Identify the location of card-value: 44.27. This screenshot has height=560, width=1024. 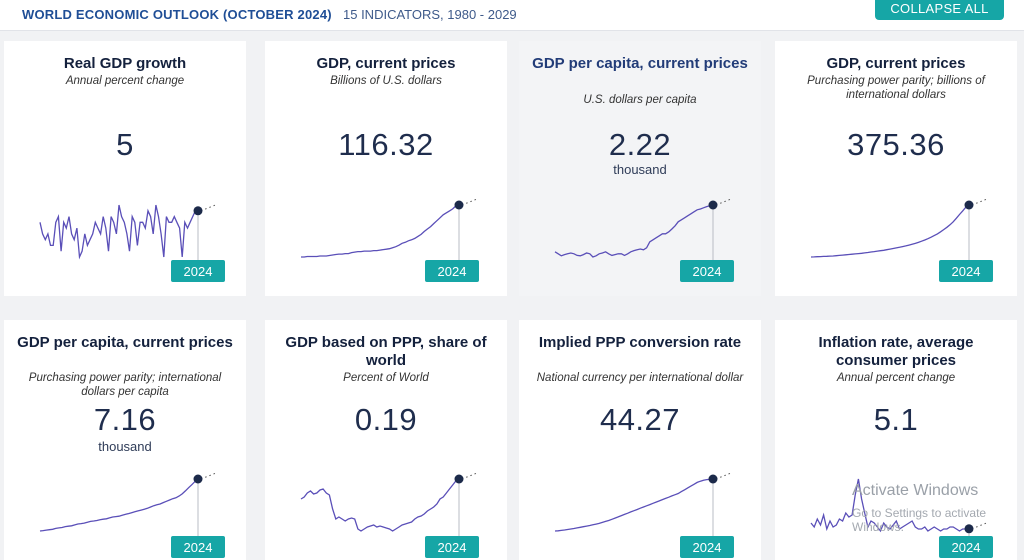
(640, 419).